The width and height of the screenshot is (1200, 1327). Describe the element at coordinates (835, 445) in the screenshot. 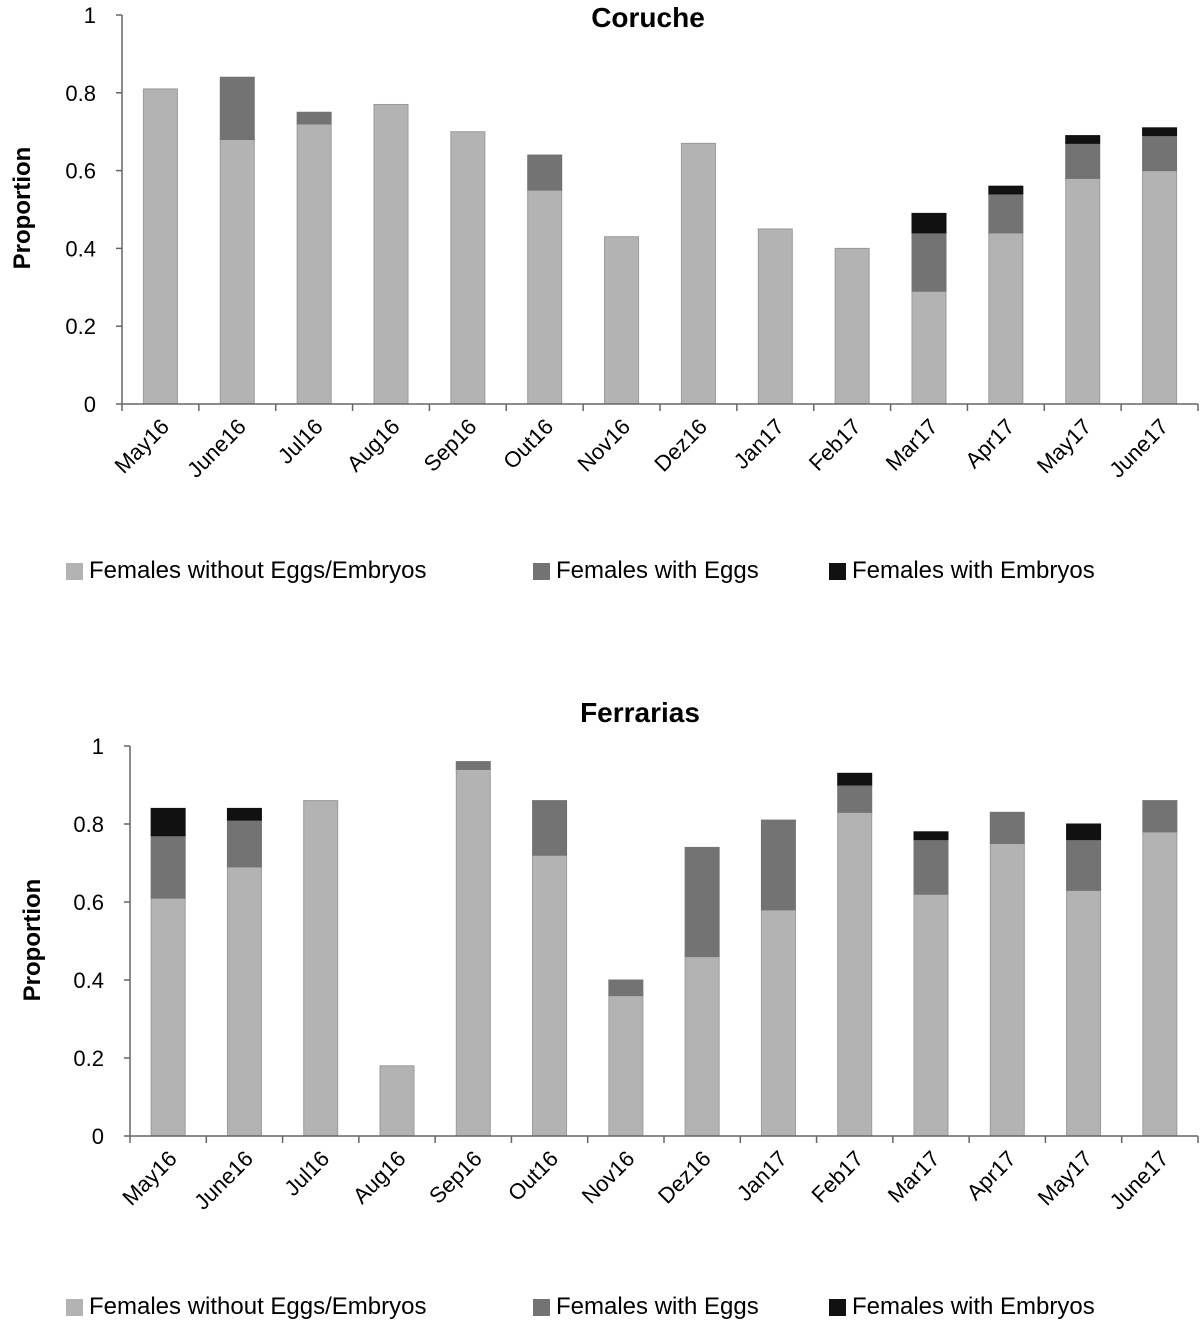

I see `x-tick-label: Feb17` at that location.